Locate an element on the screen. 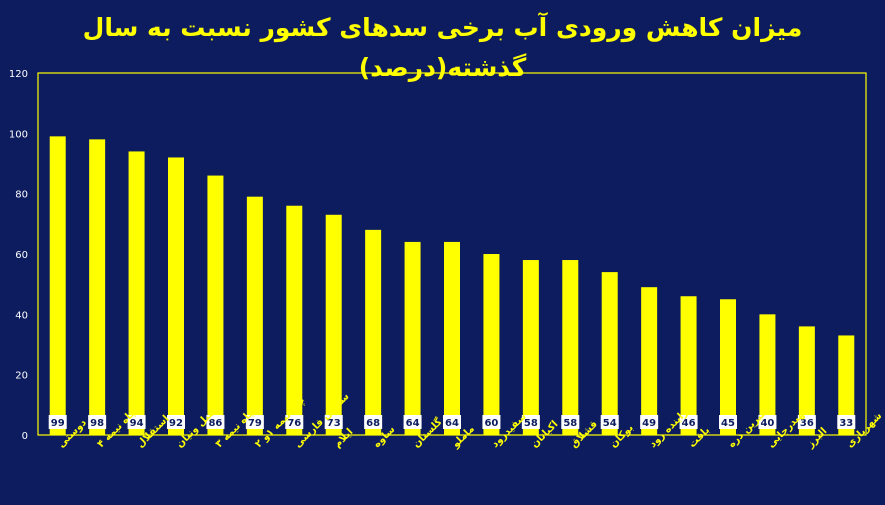 Image resolution: width=885 pixels, height=505 pixels. data-label: 60 is located at coordinates (491, 423).